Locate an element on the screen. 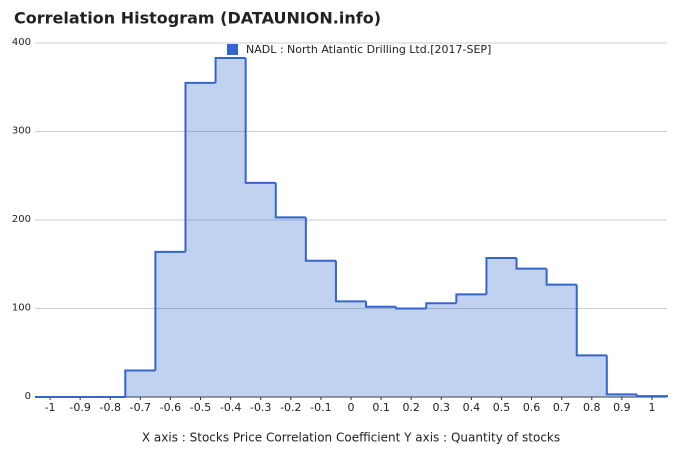  x-tick-label: 0.6 is located at coordinates (532, 407).